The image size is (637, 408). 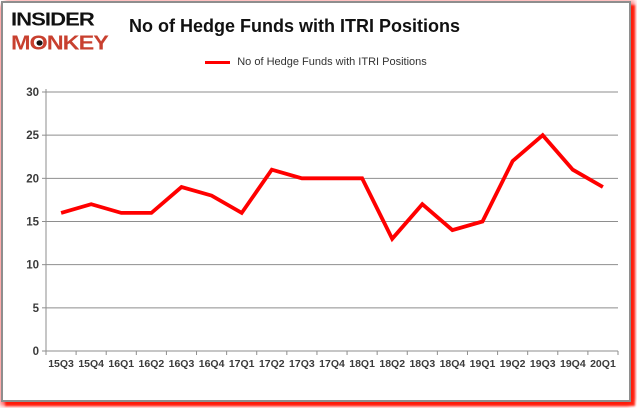 I want to click on xtick-label-15Q4: 15Q4, so click(x=91, y=364).